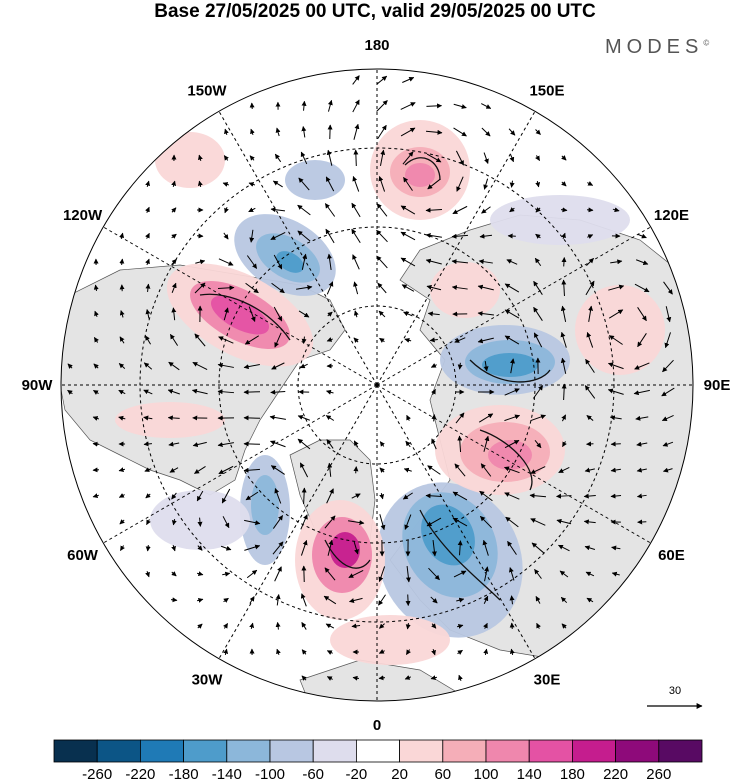  What do you see at coordinates (706, 43) in the screenshot?
I see `brand-mark: ©` at bounding box center [706, 43].